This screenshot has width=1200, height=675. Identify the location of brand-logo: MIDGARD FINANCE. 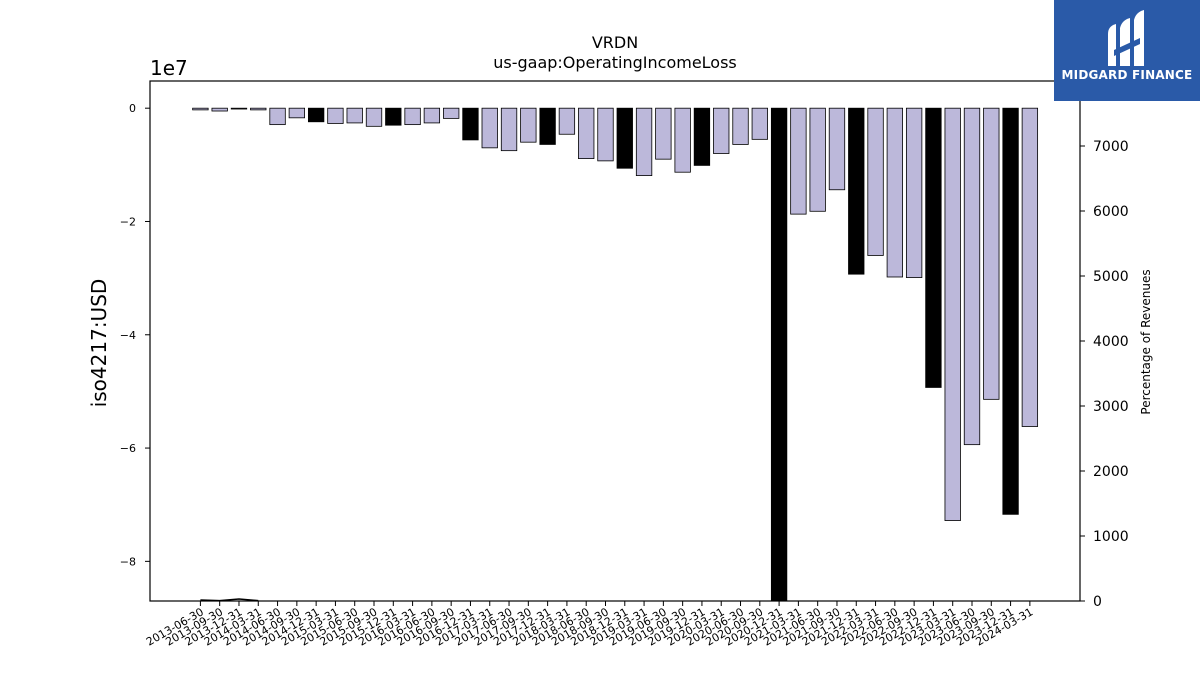
(1127, 50).